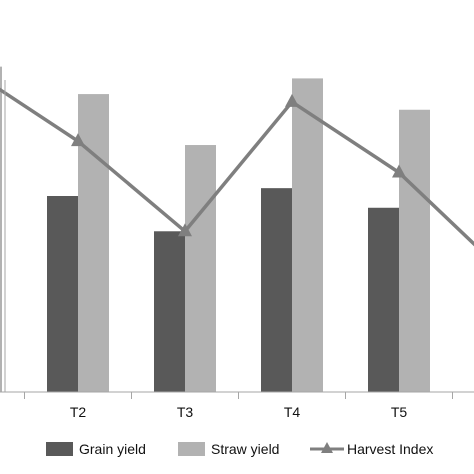 The height and width of the screenshot is (474, 474). What do you see at coordinates (112, 449) in the screenshot?
I see `legend-label: Grain yield` at bounding box center [112, 449].